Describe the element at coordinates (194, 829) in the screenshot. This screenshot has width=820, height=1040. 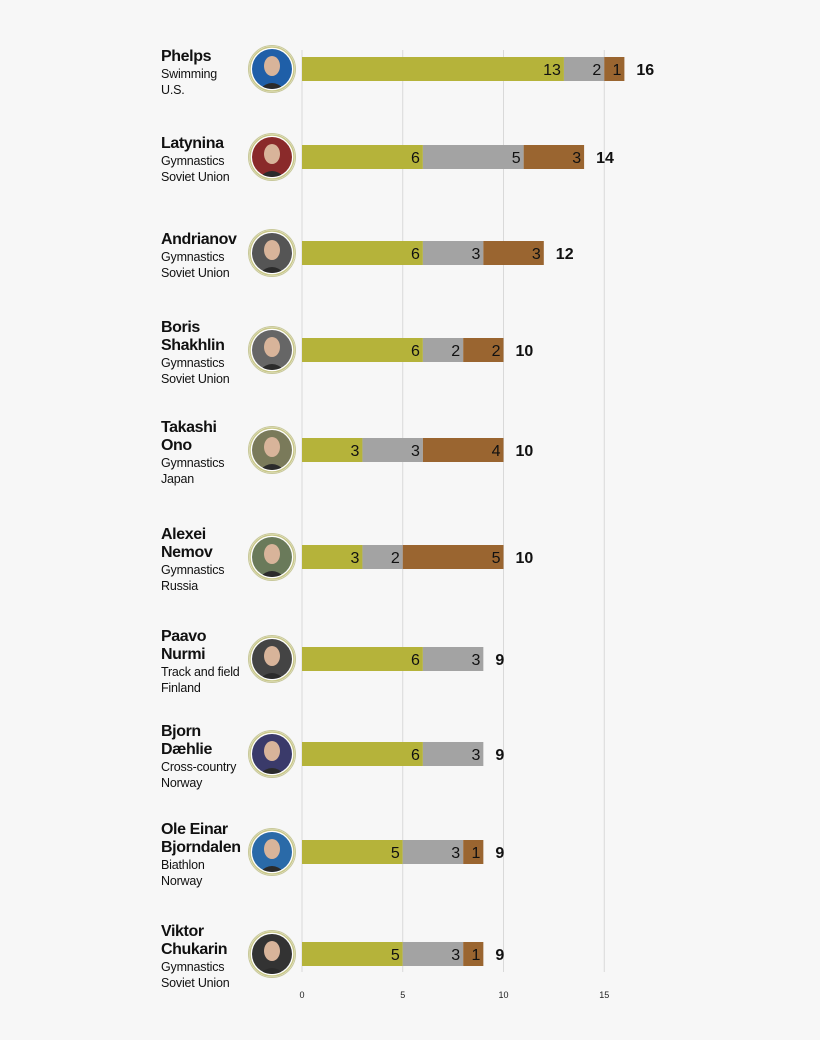
I see `athlete-name-line: Ole Einar` at that location.